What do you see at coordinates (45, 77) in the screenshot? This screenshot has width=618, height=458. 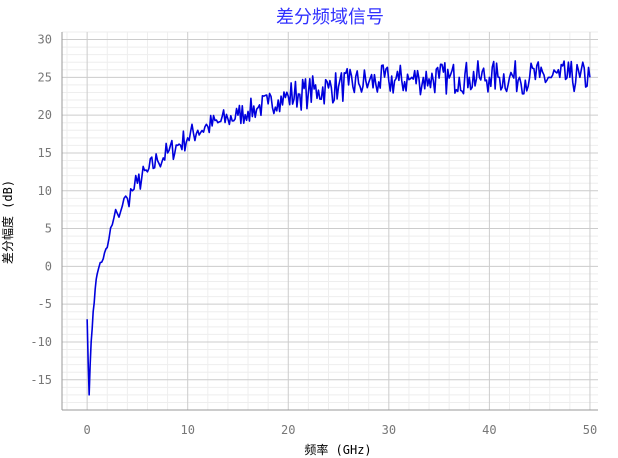 I see `y-tick-label: 25` at bounding box center [45, 77].